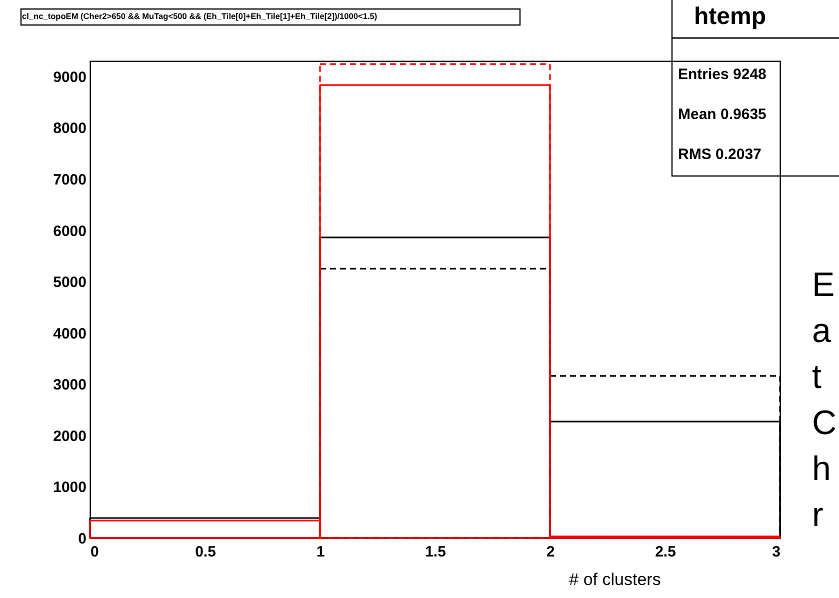 This screenshot has height=598, width=839. Describe the element at coordinates (69, 333) in the screenshot. I see `y-tick-label: 4000` at that location.